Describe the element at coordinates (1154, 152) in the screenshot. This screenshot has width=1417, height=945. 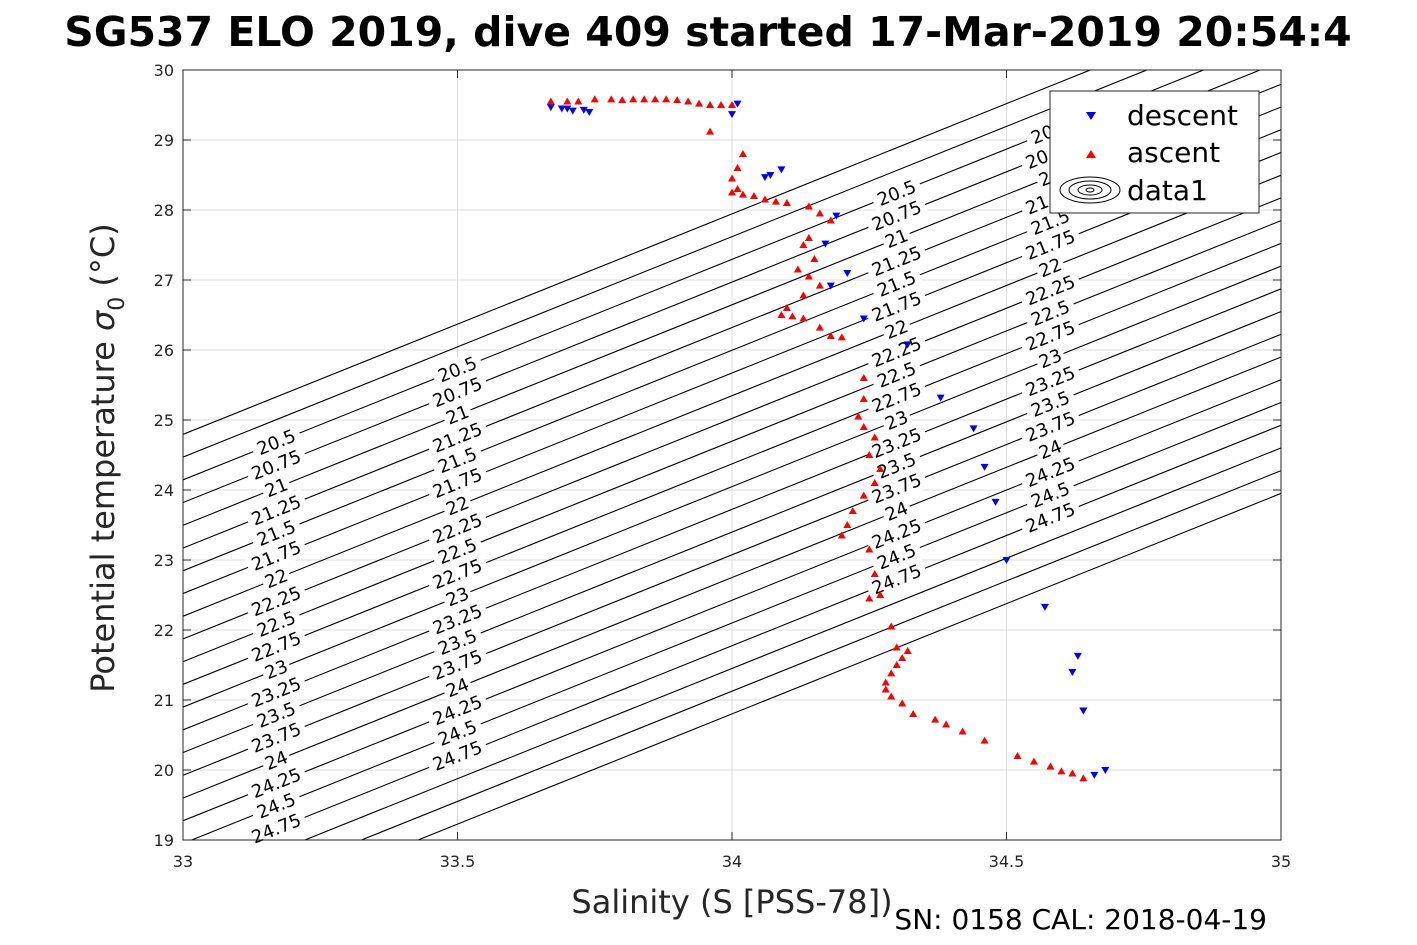
I see `legend-box` at that location.